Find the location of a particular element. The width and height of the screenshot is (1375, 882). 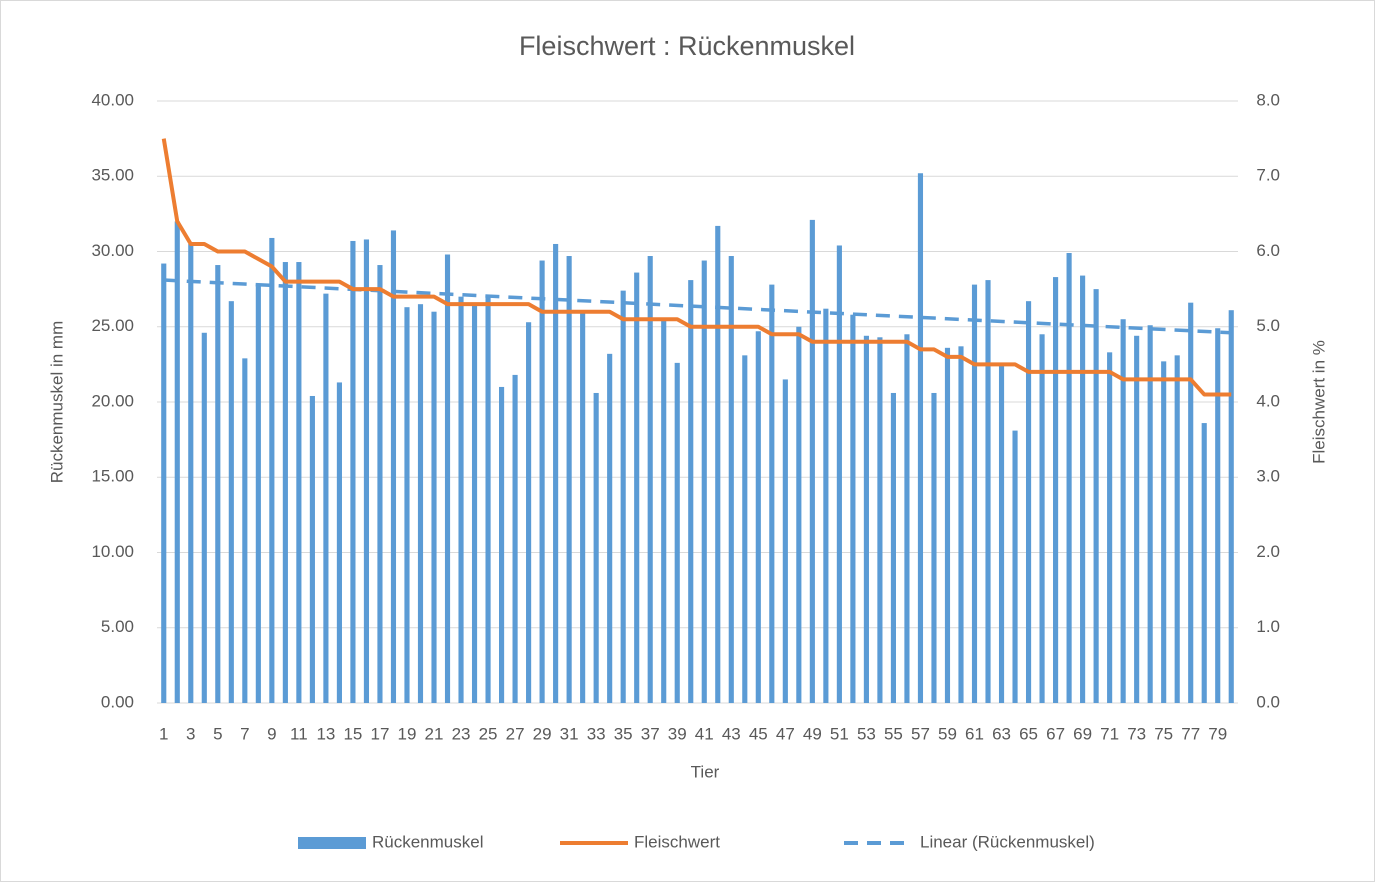

x-tick-label: 67 is located at coordinates (1055, 733).